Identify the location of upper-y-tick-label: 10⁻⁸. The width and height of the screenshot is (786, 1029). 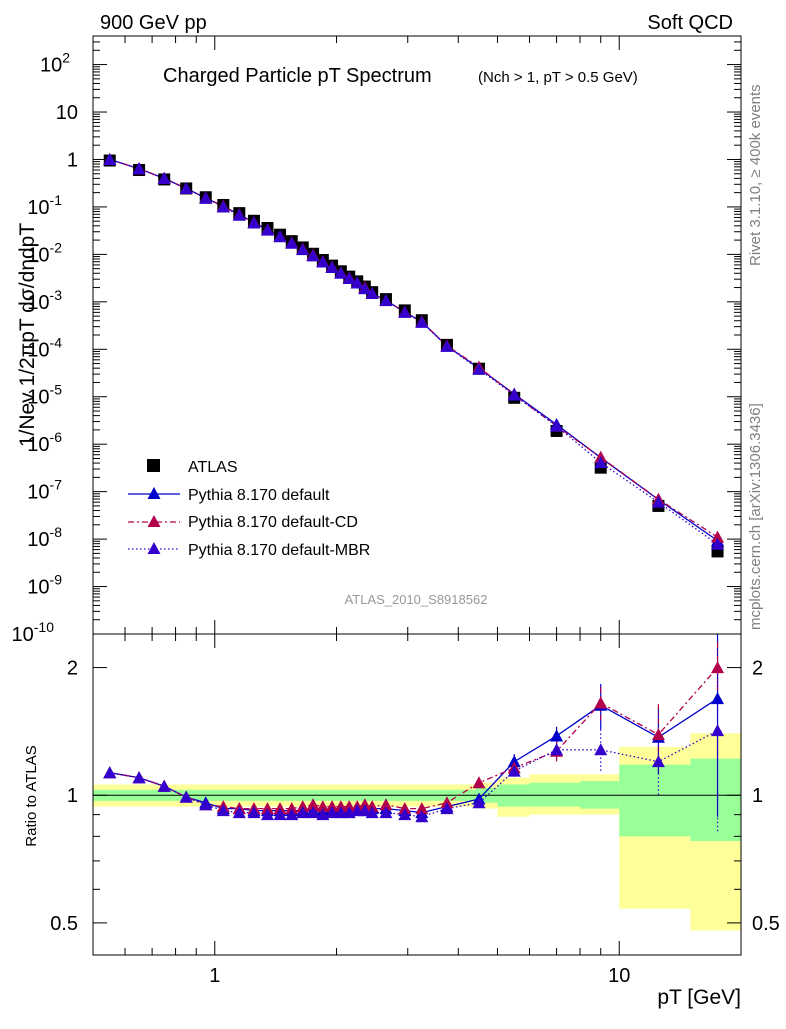
(44, 537).